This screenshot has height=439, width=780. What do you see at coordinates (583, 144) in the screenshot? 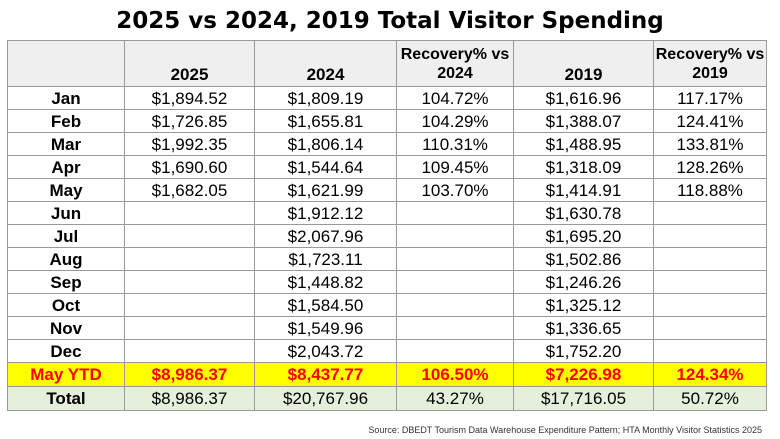
I see `value-2019: $1,488.95` at bounding box center [583, 144].